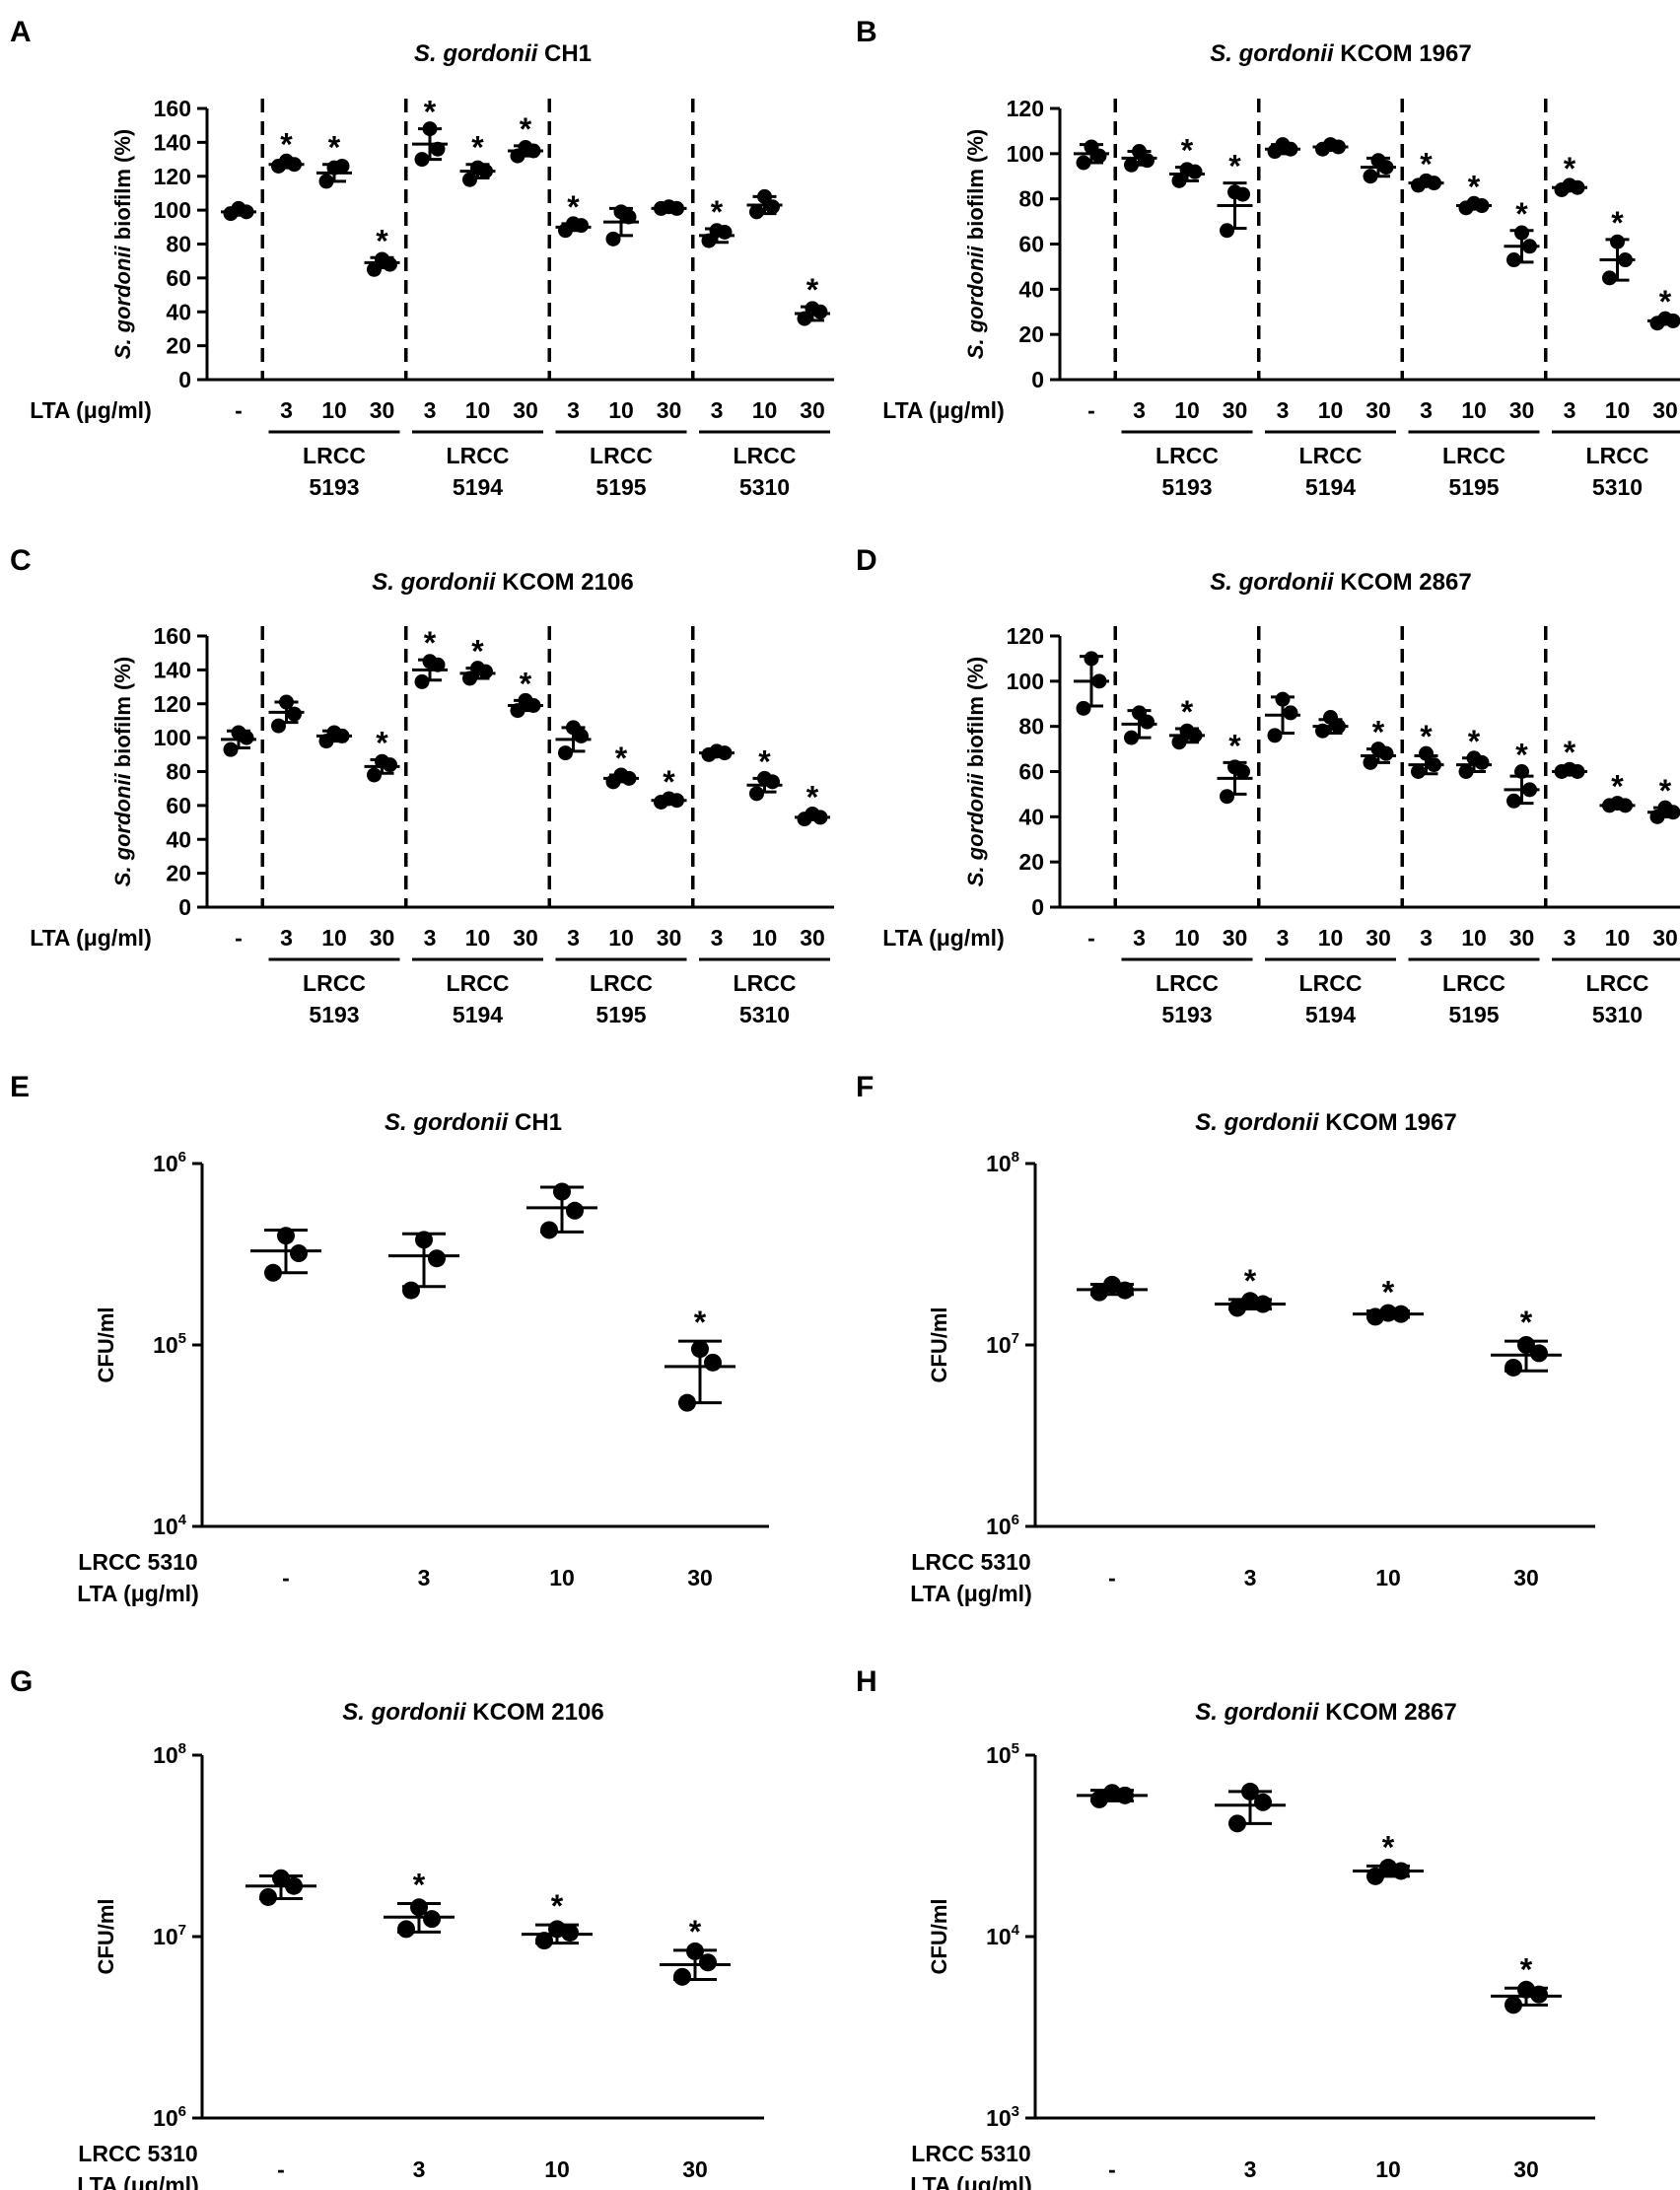 This screenshot has height=2190, width=1680. I want to click on y-tick-label: 100, so click(172, 210).